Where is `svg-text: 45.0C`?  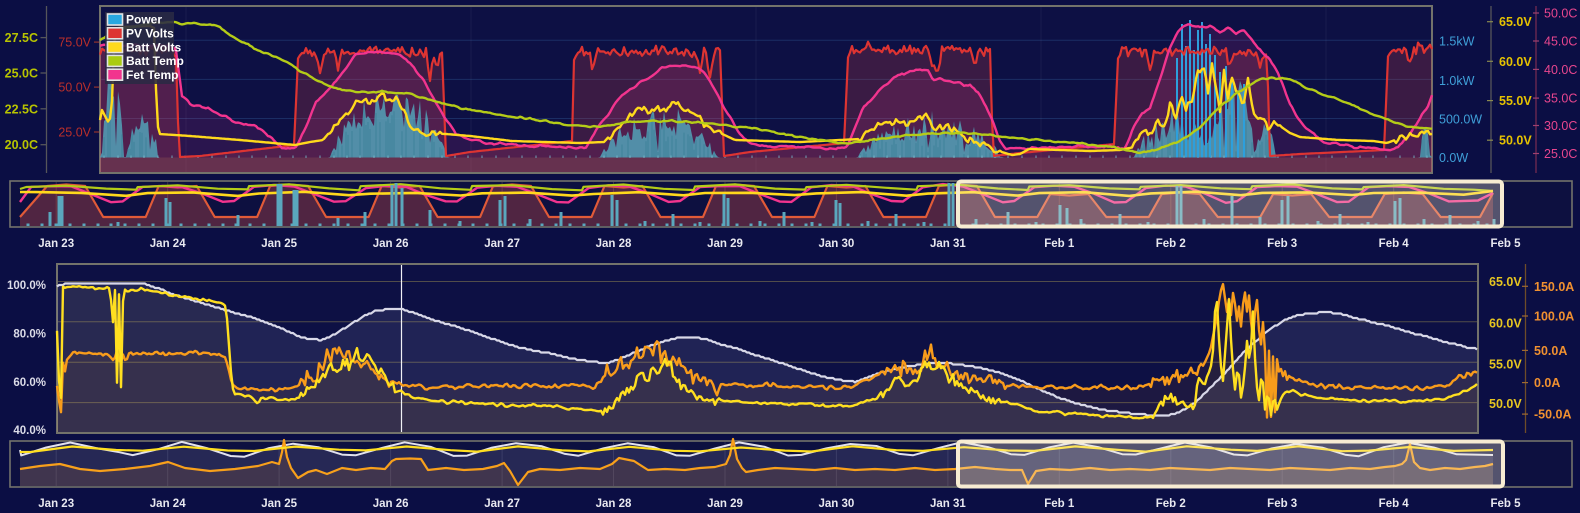 svg-text: 45.0C is located at coordinates (1560, 42).